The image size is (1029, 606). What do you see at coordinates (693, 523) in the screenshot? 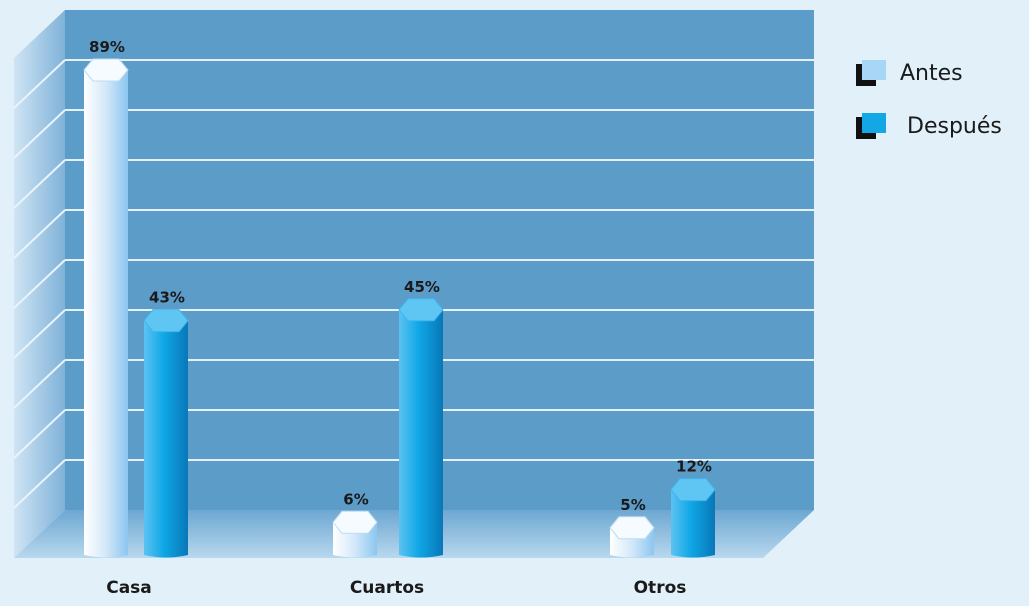
I see `bar-despues-otros` at bounding box center [693, 523].